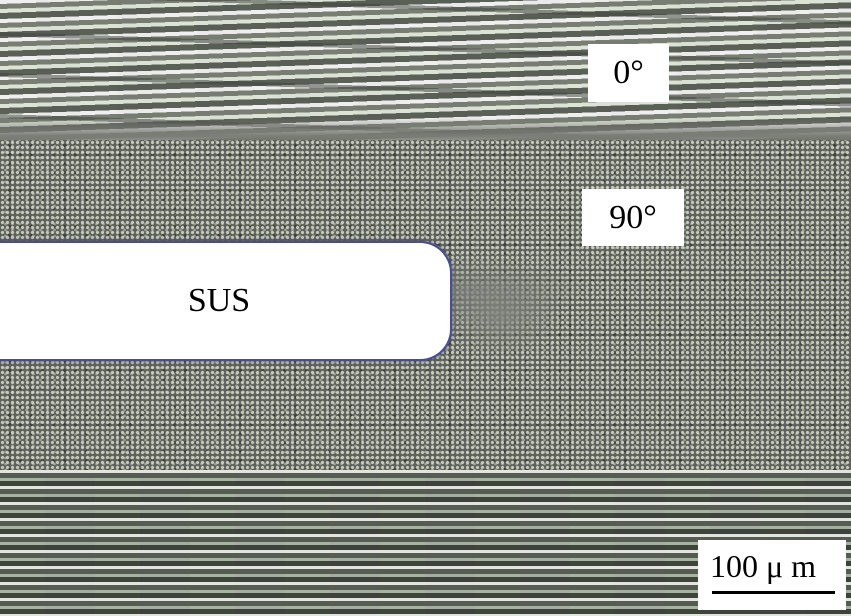  What do you see at coordinates (633, 217) in the screenshot?
I see `middle-ply-orientation-label: 90°` at bounding box center [633, 217].